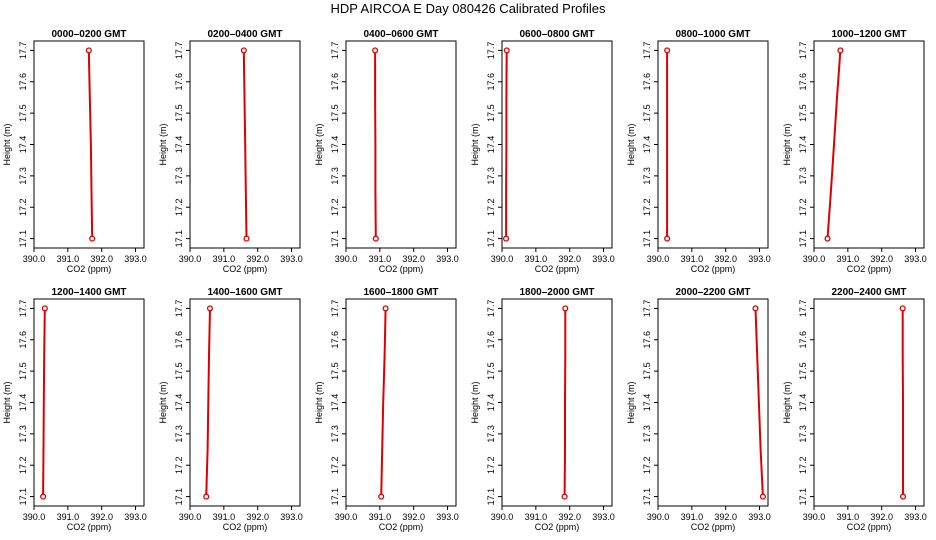  What do you see at coordinates (88, 292) in the screenshot?
I see `panel-title: 1200–1400 GMT` at bounding box center [88, 292].